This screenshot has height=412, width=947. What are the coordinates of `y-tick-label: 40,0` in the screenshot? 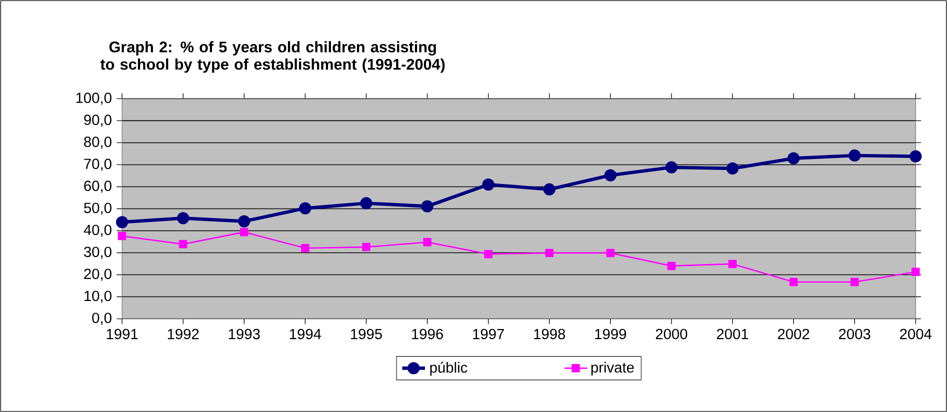 It's located at (98, 230).